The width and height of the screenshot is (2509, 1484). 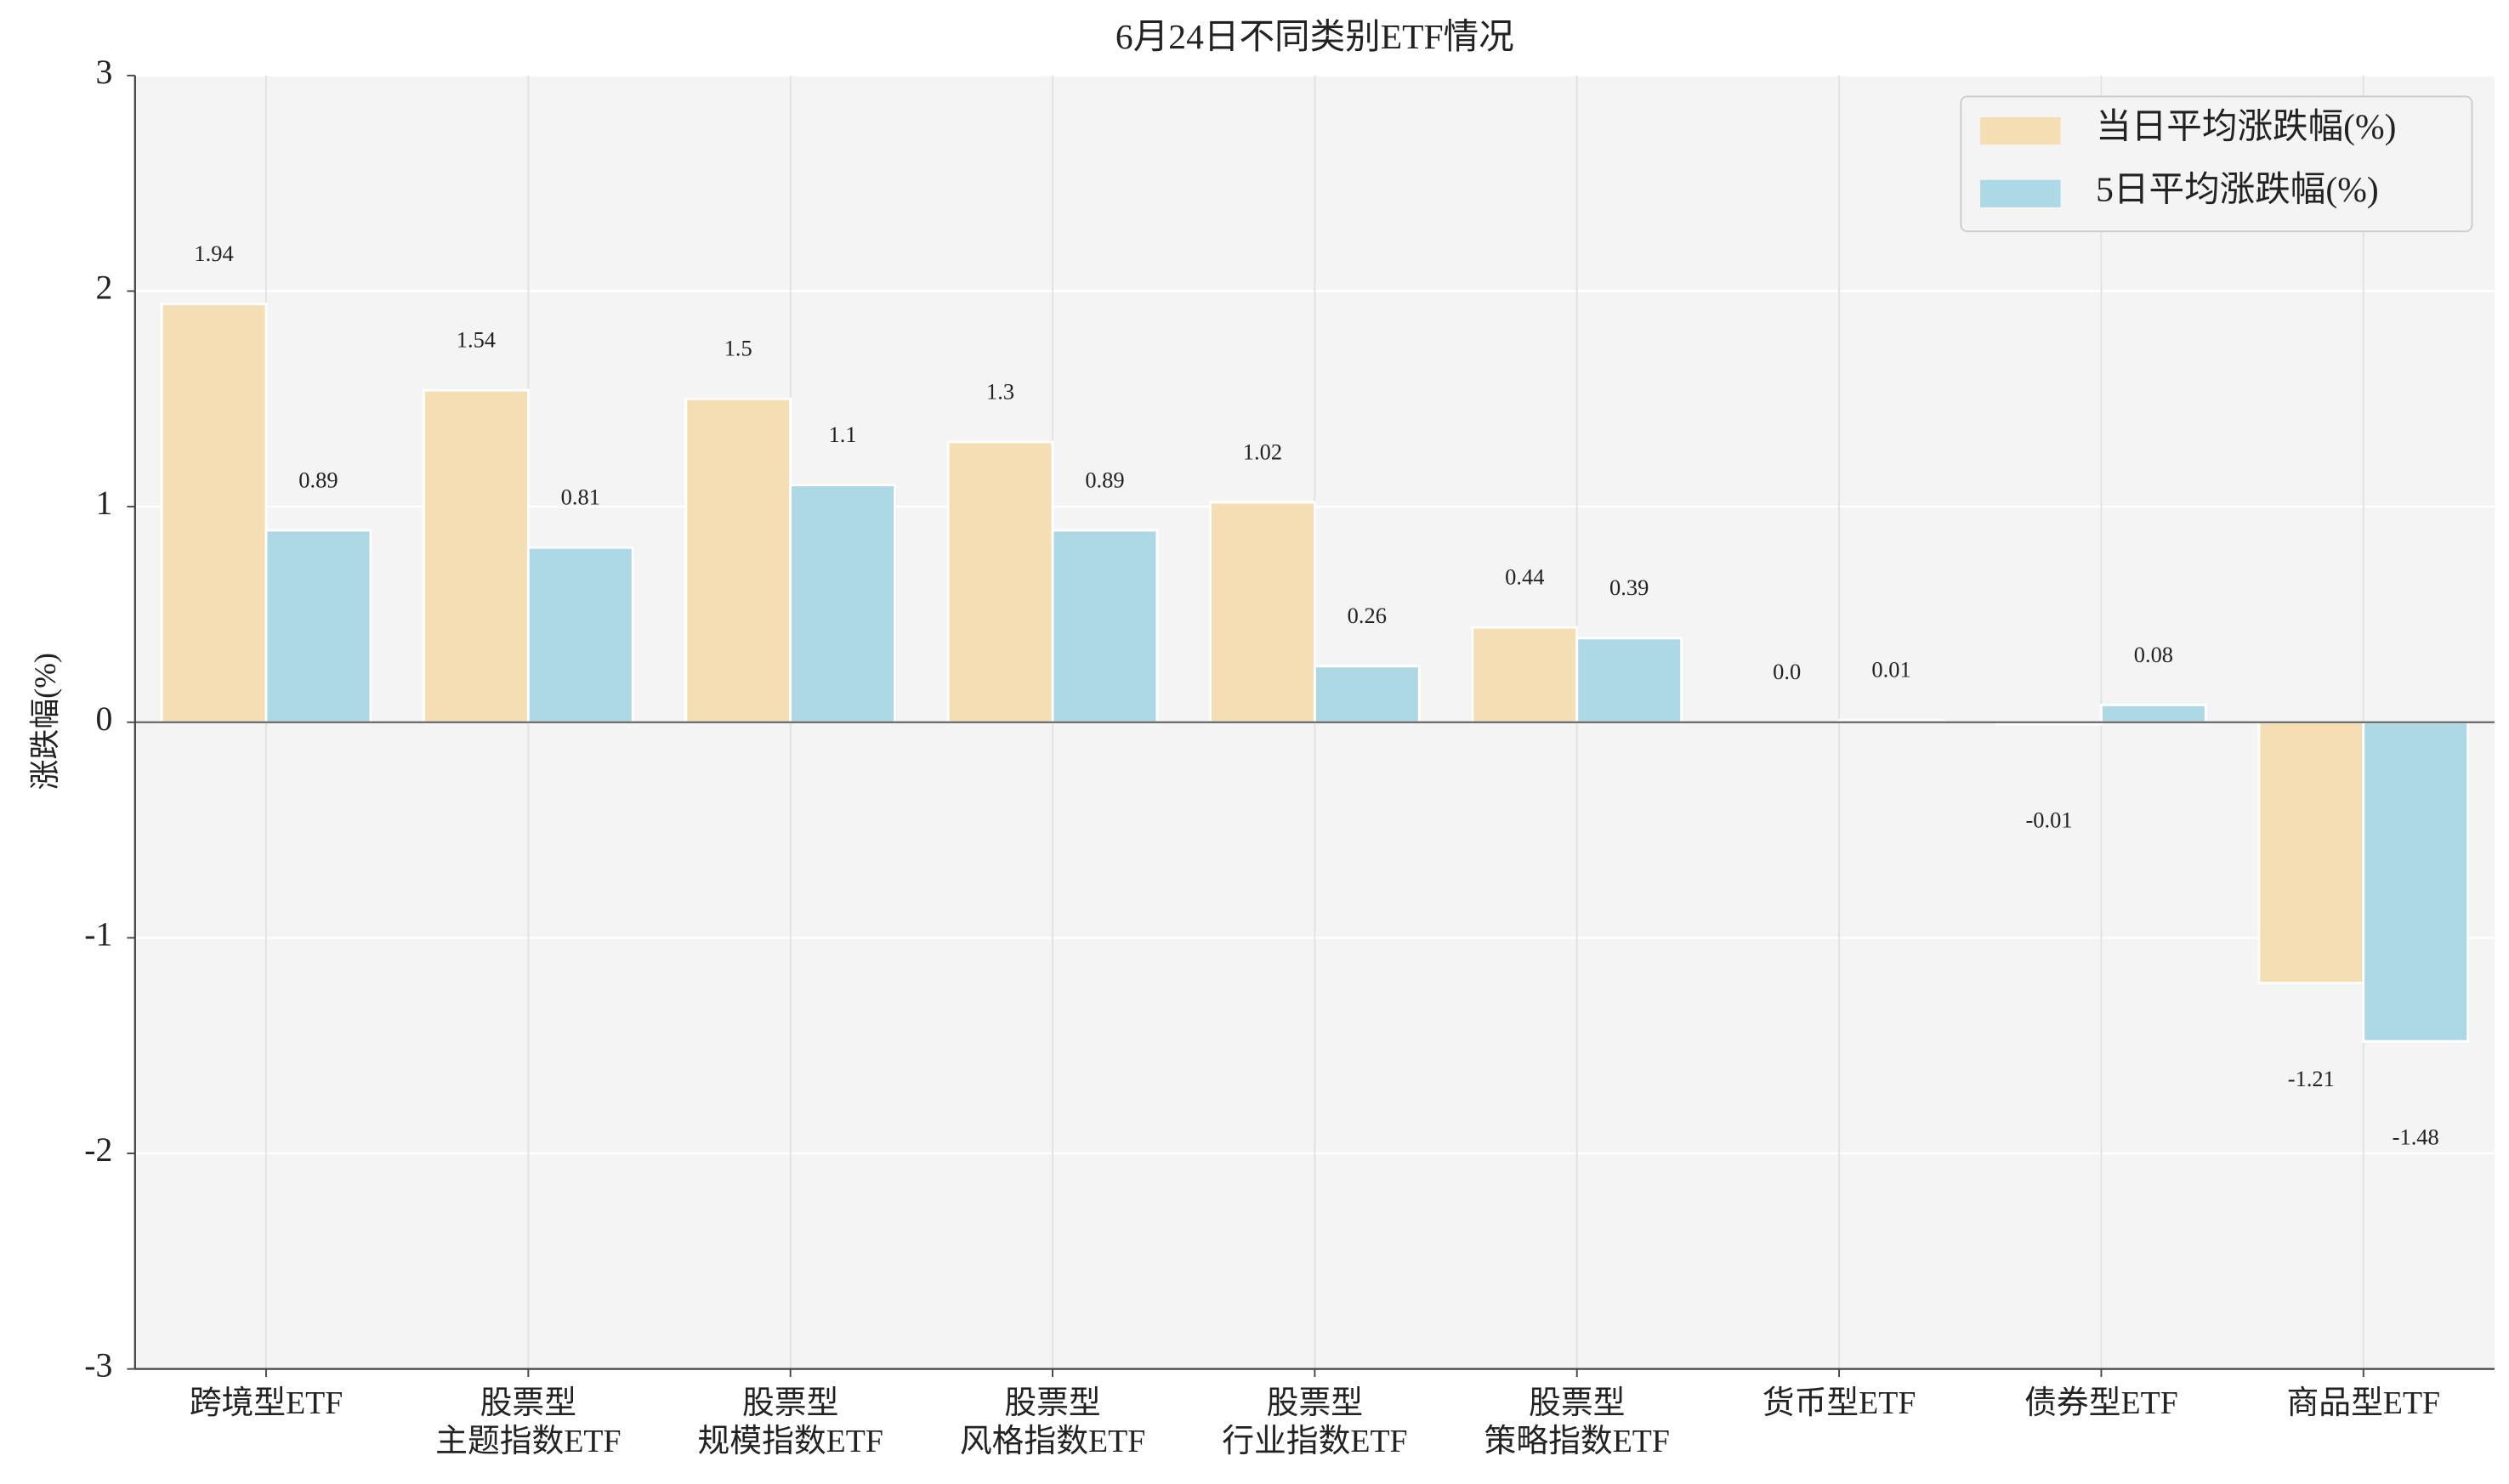 I want to click on data-label: 0.01, so click(x=1890, y=670).